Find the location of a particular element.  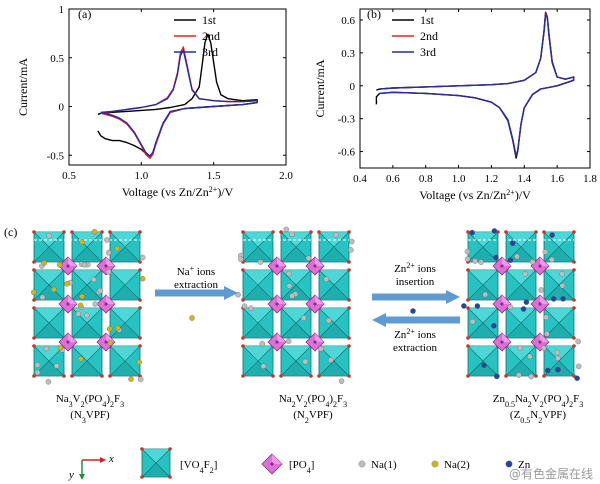

formula: Zn0.5Na2V2(PO4)2F3 is located at coordinates (538, 401).